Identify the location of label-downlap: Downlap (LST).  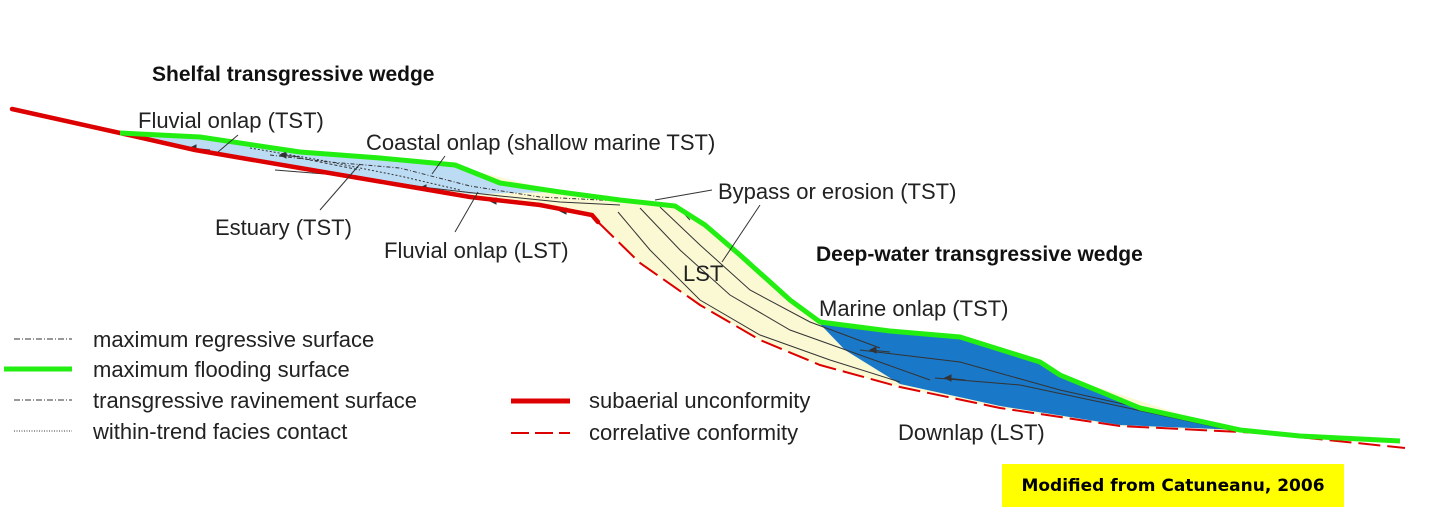
(971, 432).